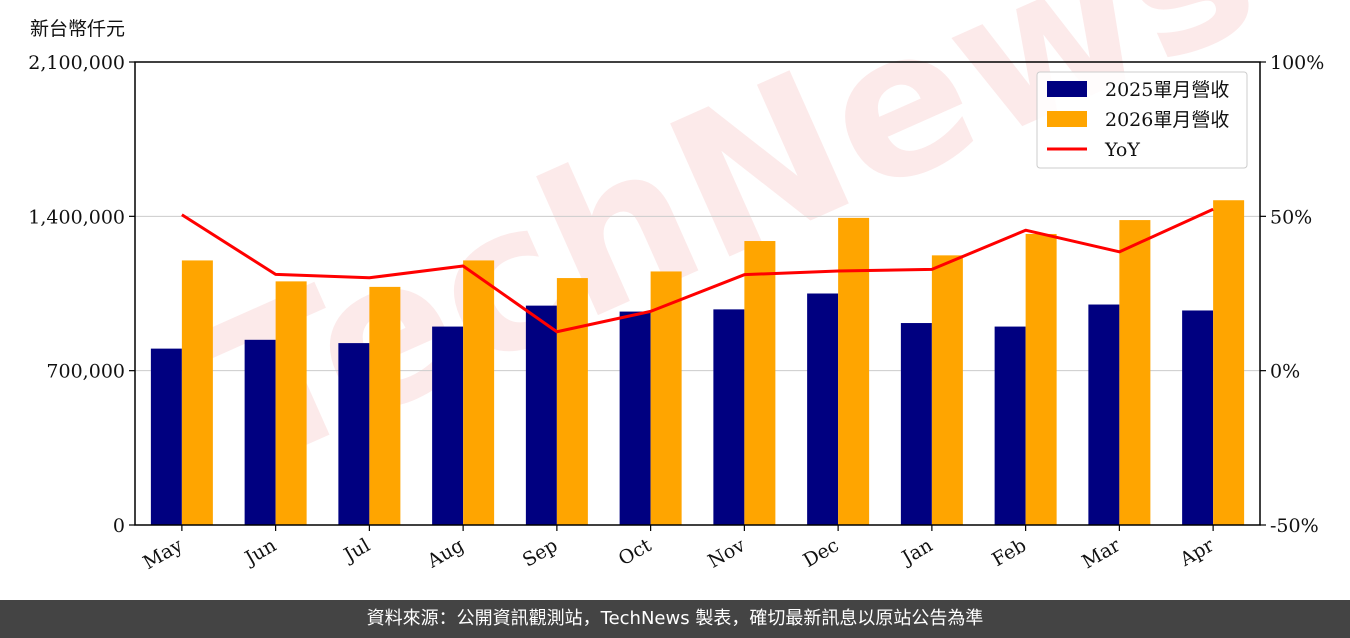 This screenshot has height=638, width=1350. What do you see at coordinates (1198, 417) in the screenshot?
I see `bar-2025-apr` at bounding box center [1198, 417].